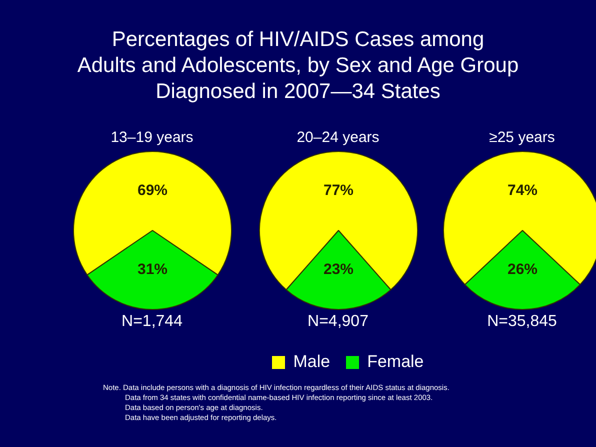 This screenshot has height=447, width=596. I want to click on data-label: 23%, so click(338, 269).